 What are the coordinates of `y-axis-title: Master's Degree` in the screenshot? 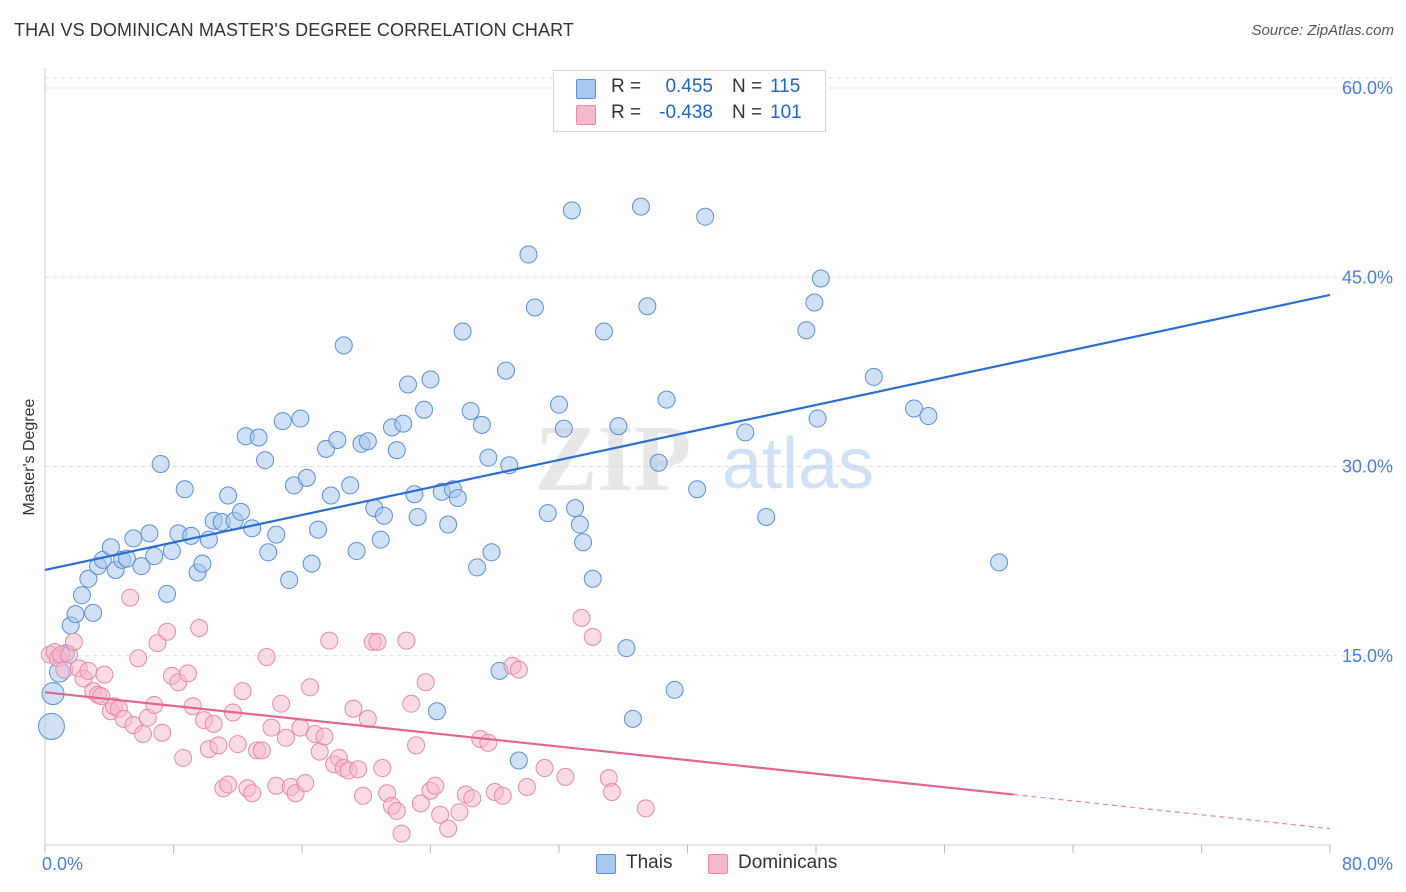 It's located at (29, 456).